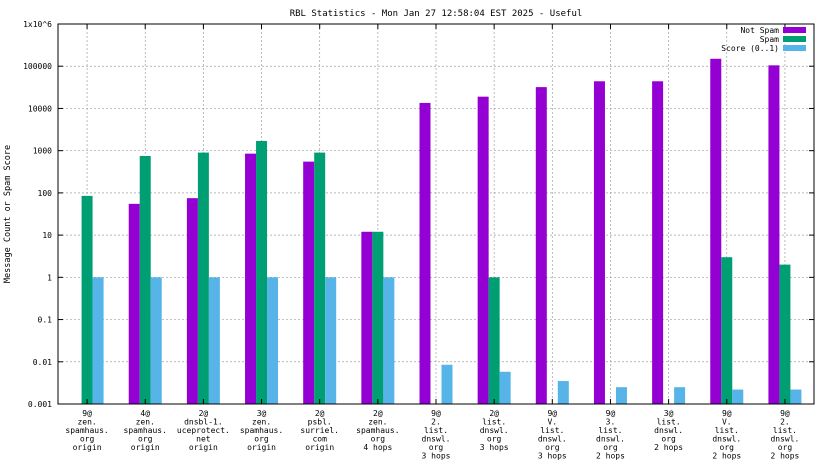 This screenshot has width=832, height=473. I want to click on x-tick-label: 9@ 2. list. dnswl. org 2 hops, so click(784, 435).